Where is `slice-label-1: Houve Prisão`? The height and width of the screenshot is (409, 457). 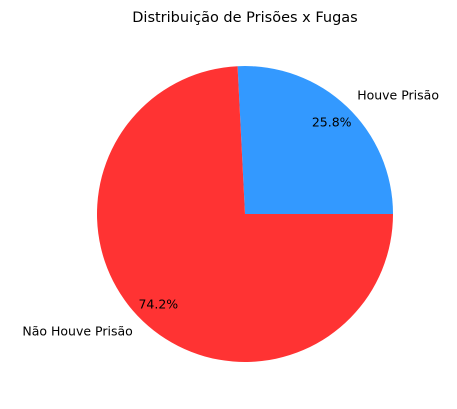 slice-label-1: Houve Prisão is located at coordinates (398, 95).